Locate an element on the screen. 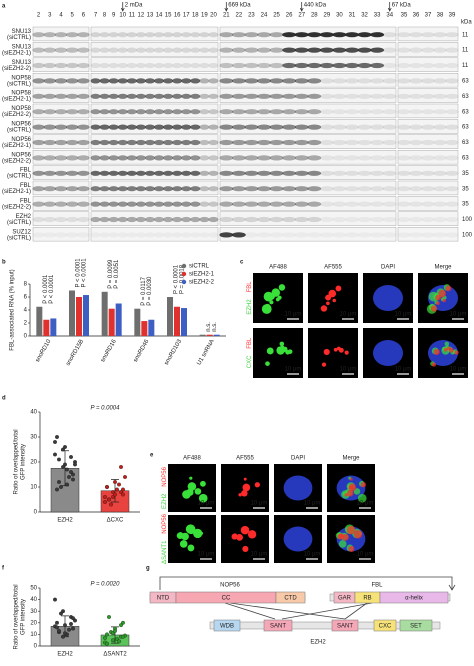 Image resolution: width=474 pixels, height=666 pixels. p-value: P = 0.0051 is located at coordinates (117, 274).